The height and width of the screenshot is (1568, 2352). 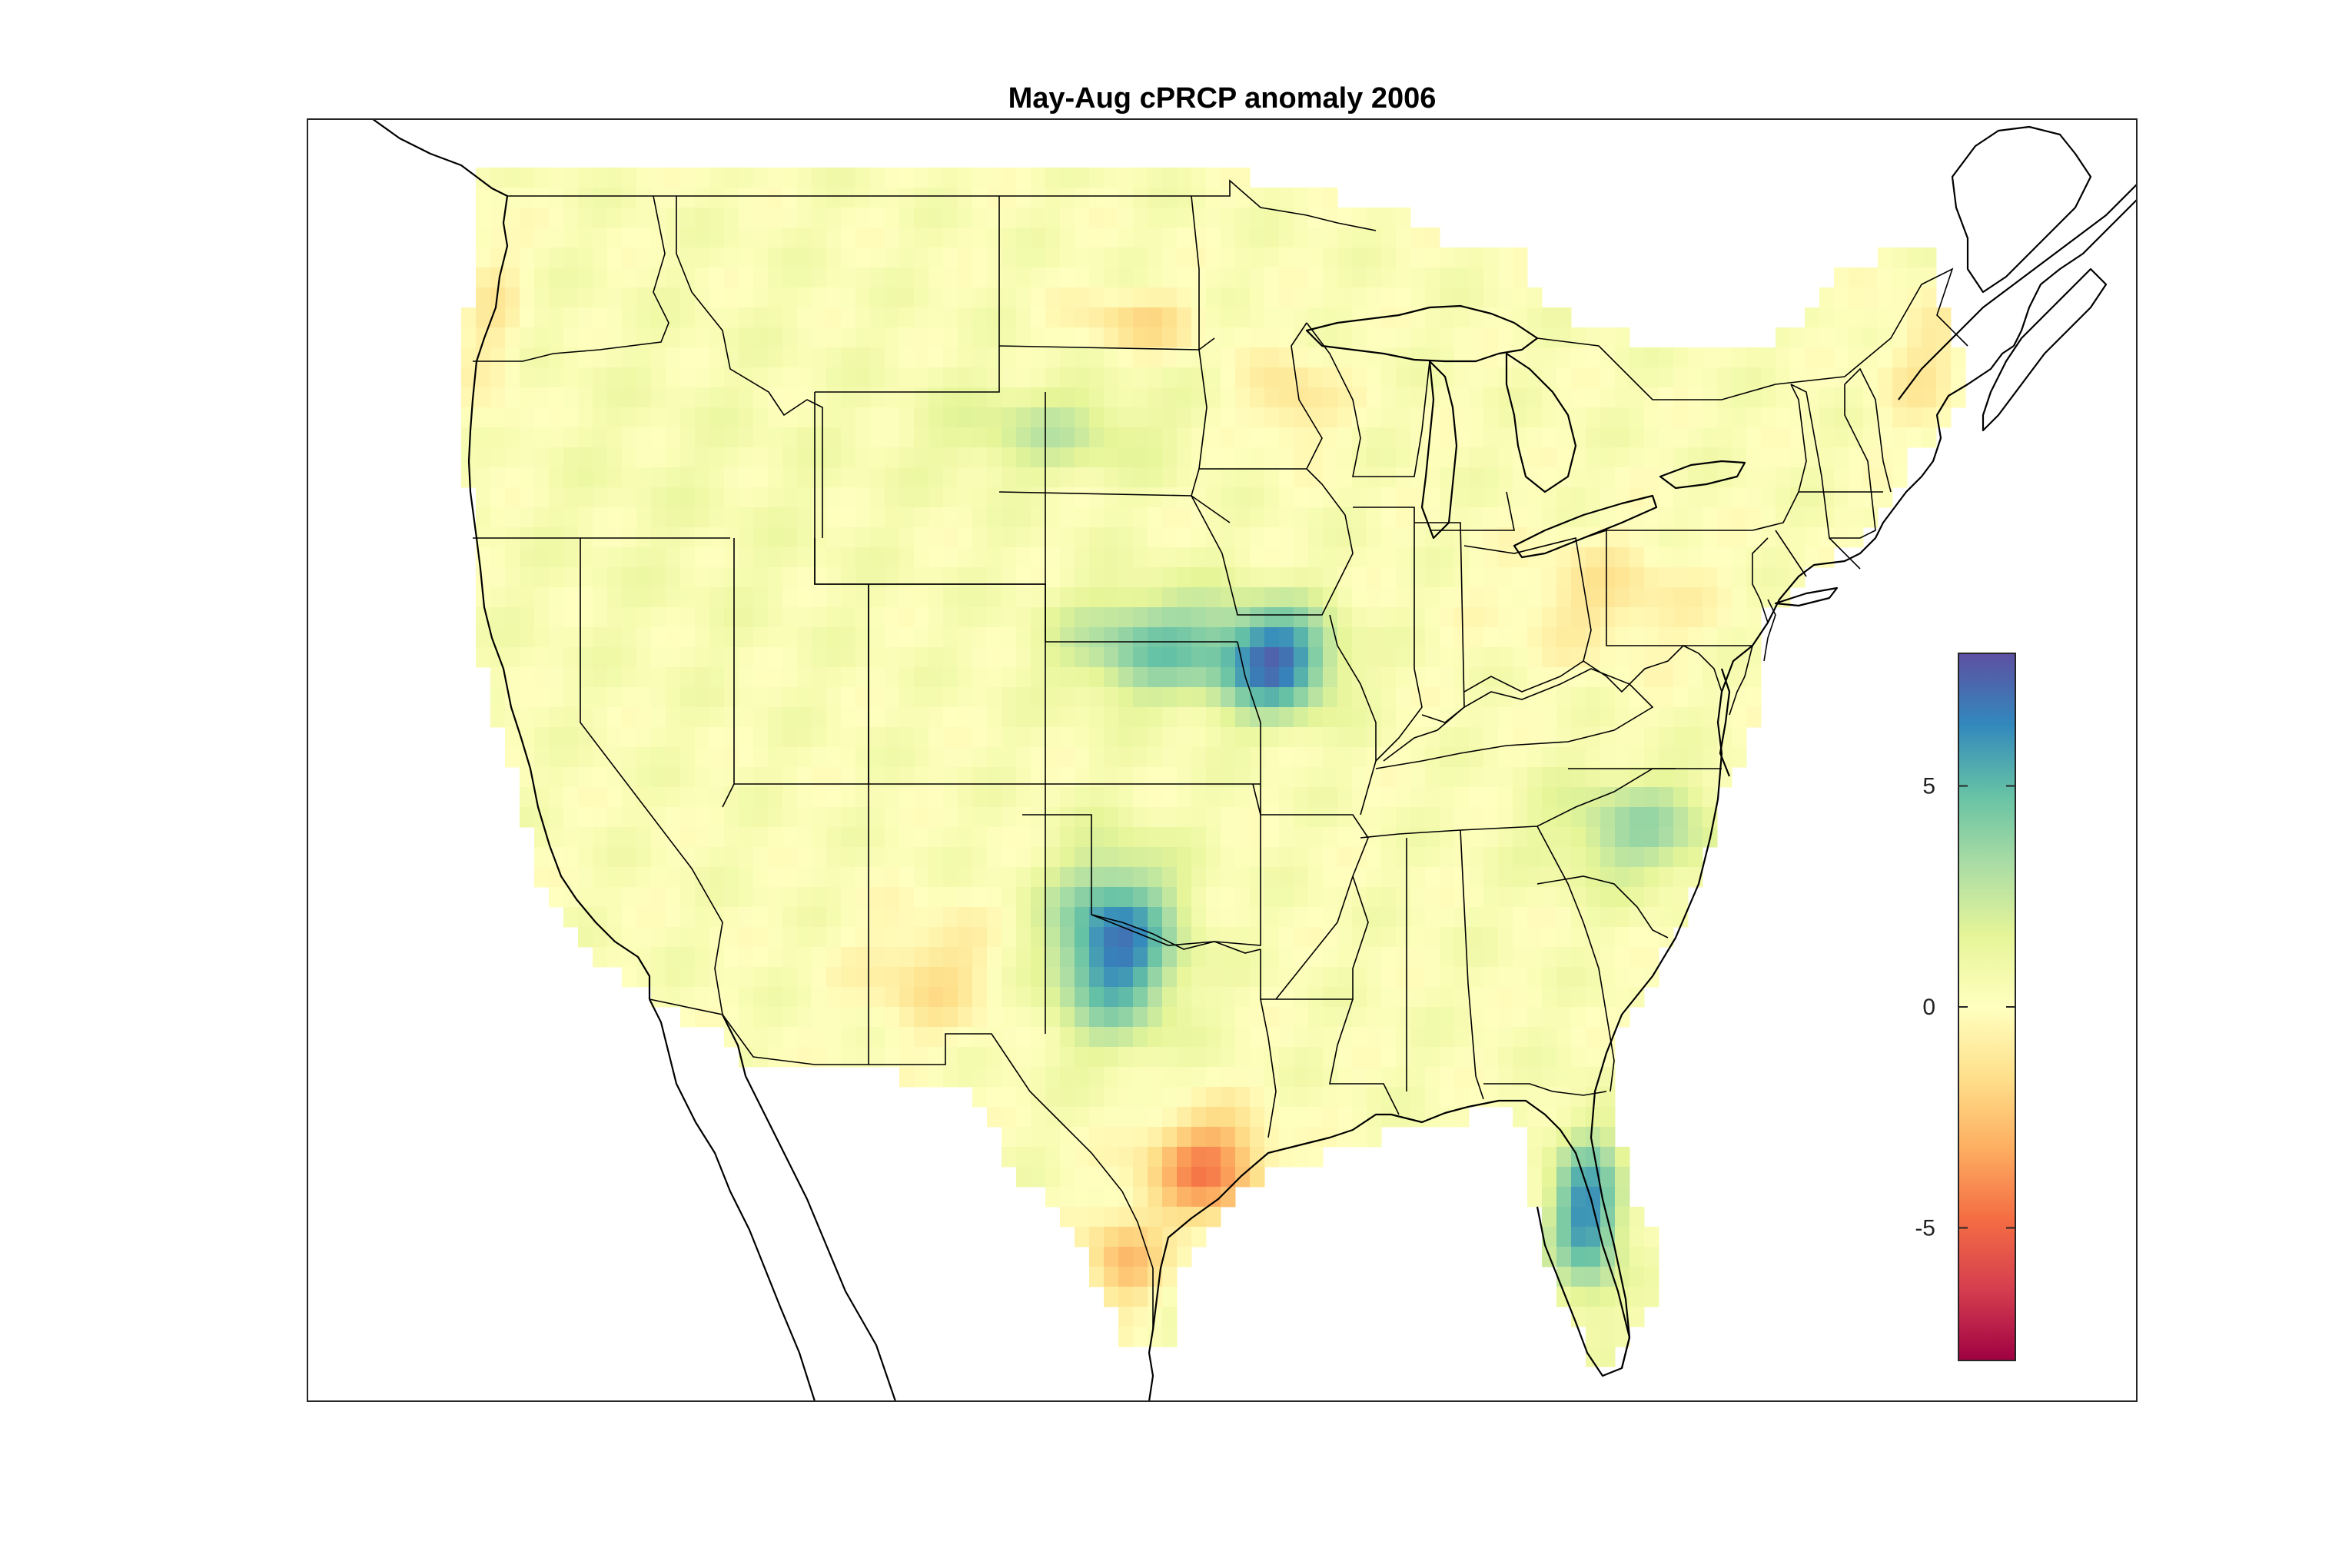 I want to click on chesapeake-bay, so click(x=1725, y=722).